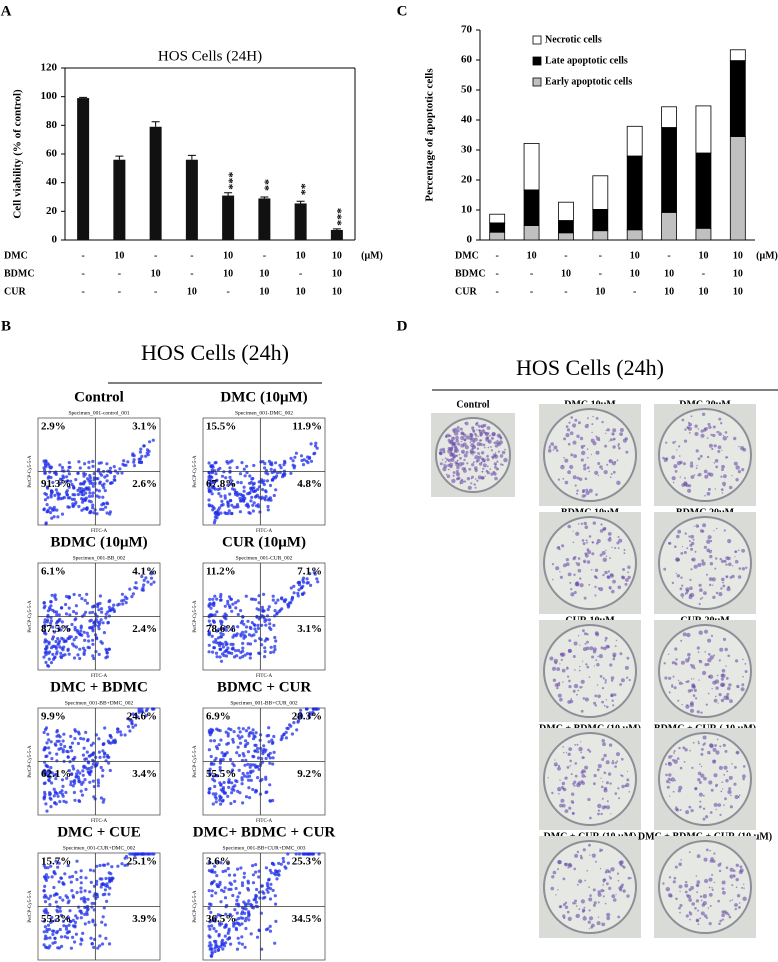  I want to click on bar-segment, so click(703, 129).